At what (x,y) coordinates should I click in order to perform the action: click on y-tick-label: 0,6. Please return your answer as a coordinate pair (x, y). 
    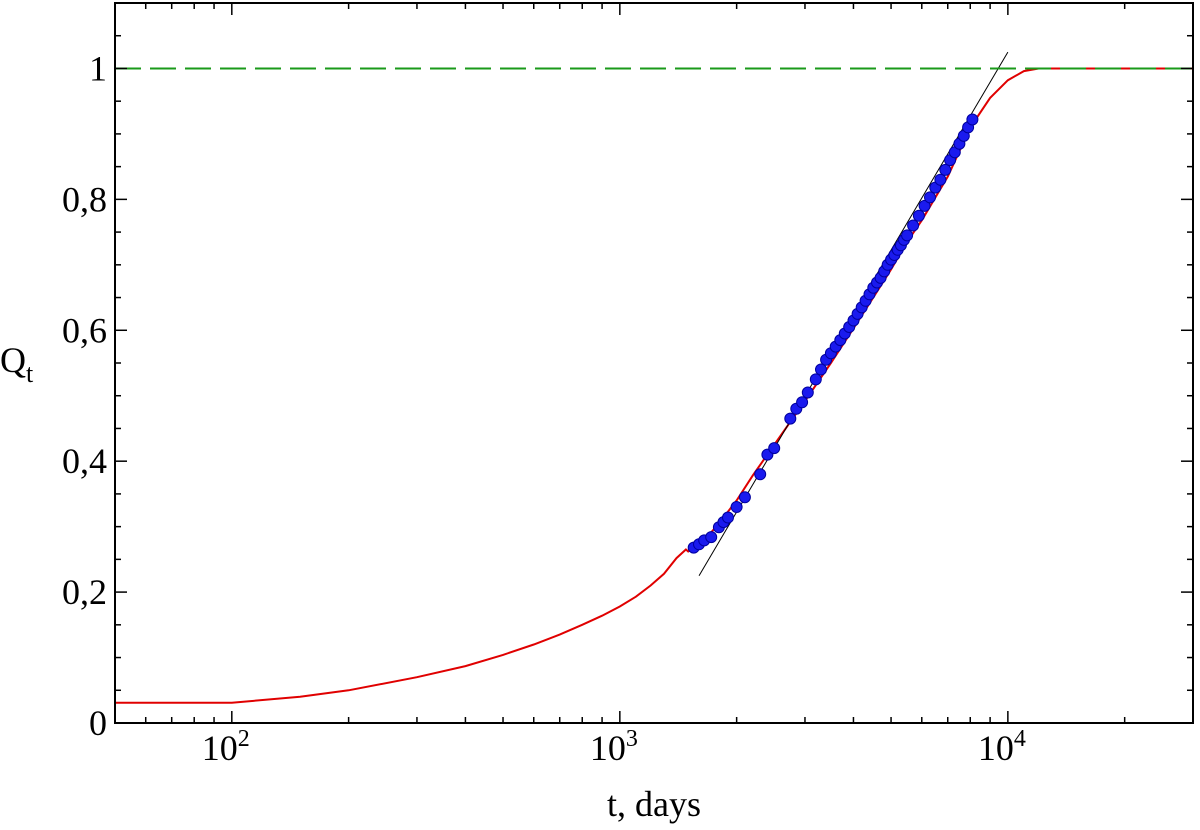
    Looking at the image, I should click on (84, 330).